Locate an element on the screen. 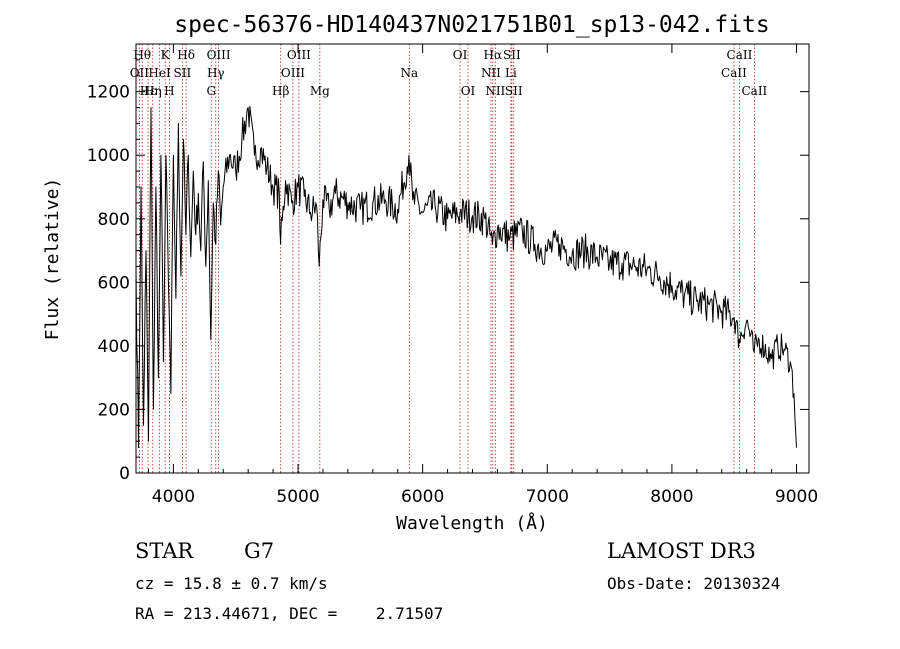 The image size is (900, 649). observation-date: Obs-Date: 20130324 is located at coordinates (694, 583).